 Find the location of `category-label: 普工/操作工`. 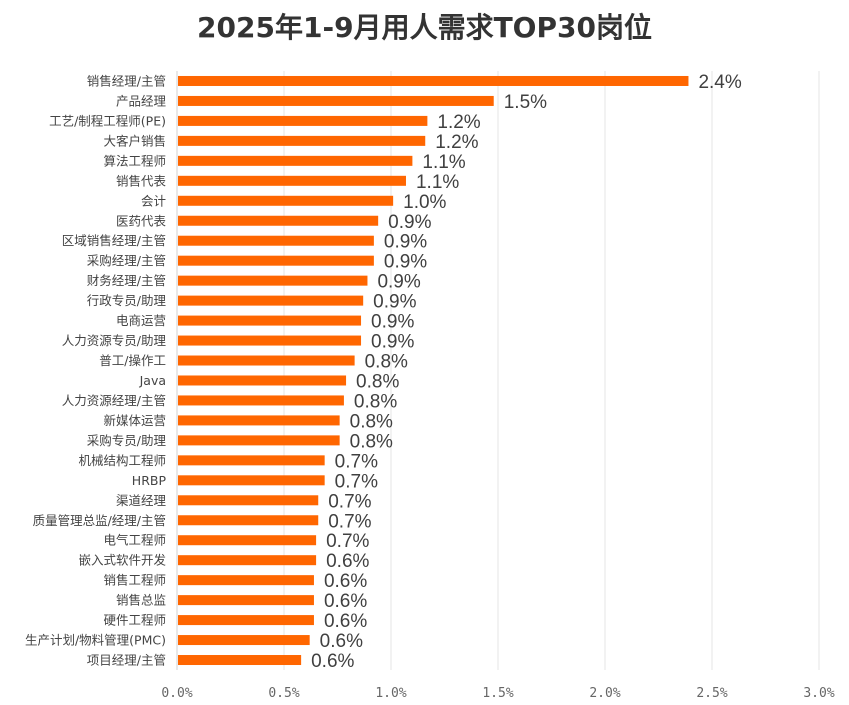

category-label: 普工/操作工 is located at coordinates (132, 360).